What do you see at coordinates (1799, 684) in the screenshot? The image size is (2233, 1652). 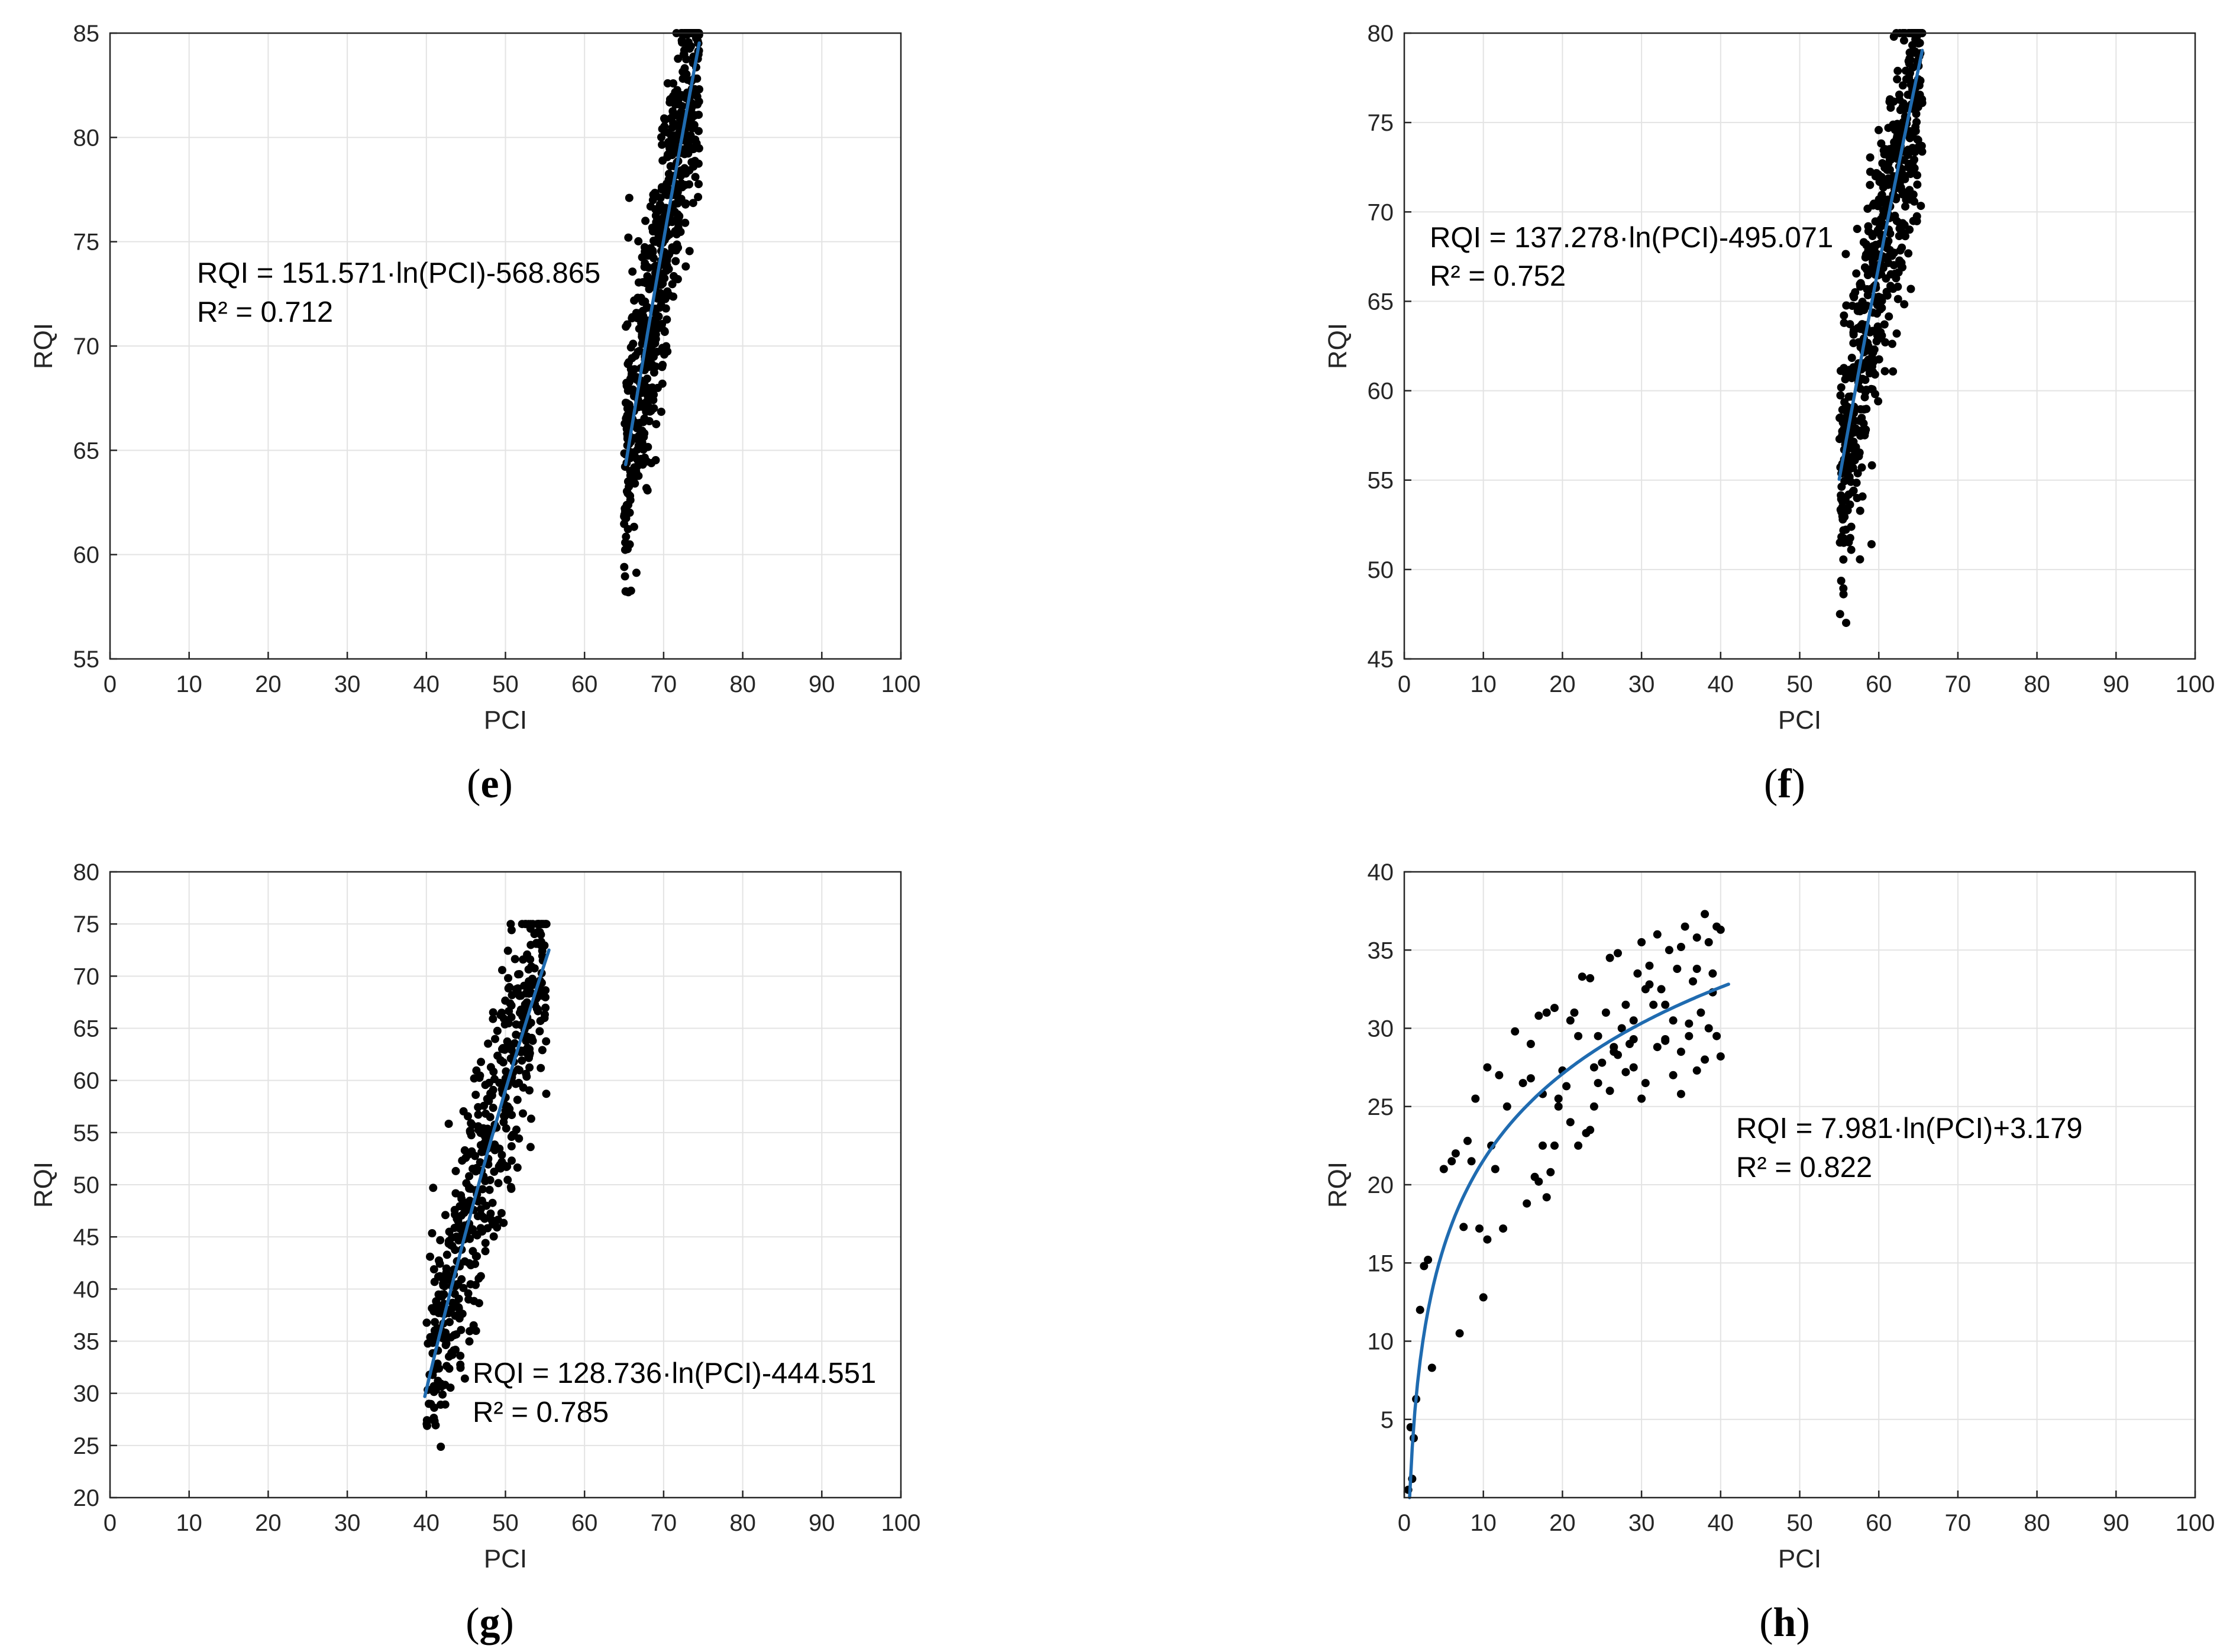 I see `x-tick-label-f-5: 50` at bounding box center [1799, 684].